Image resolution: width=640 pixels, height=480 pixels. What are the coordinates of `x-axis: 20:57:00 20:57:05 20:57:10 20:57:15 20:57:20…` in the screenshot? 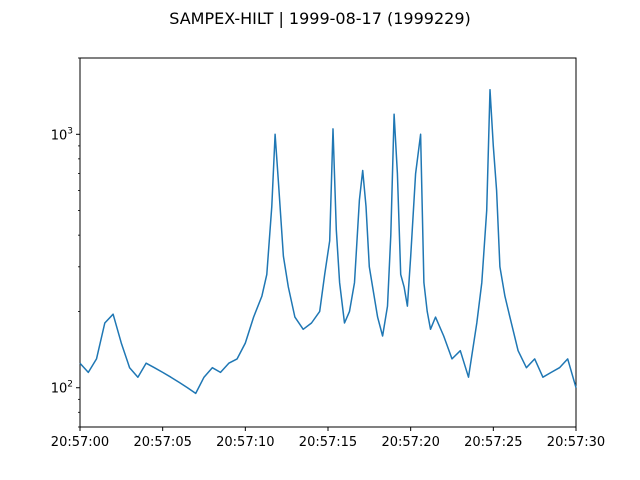 It's located at (328, 438).